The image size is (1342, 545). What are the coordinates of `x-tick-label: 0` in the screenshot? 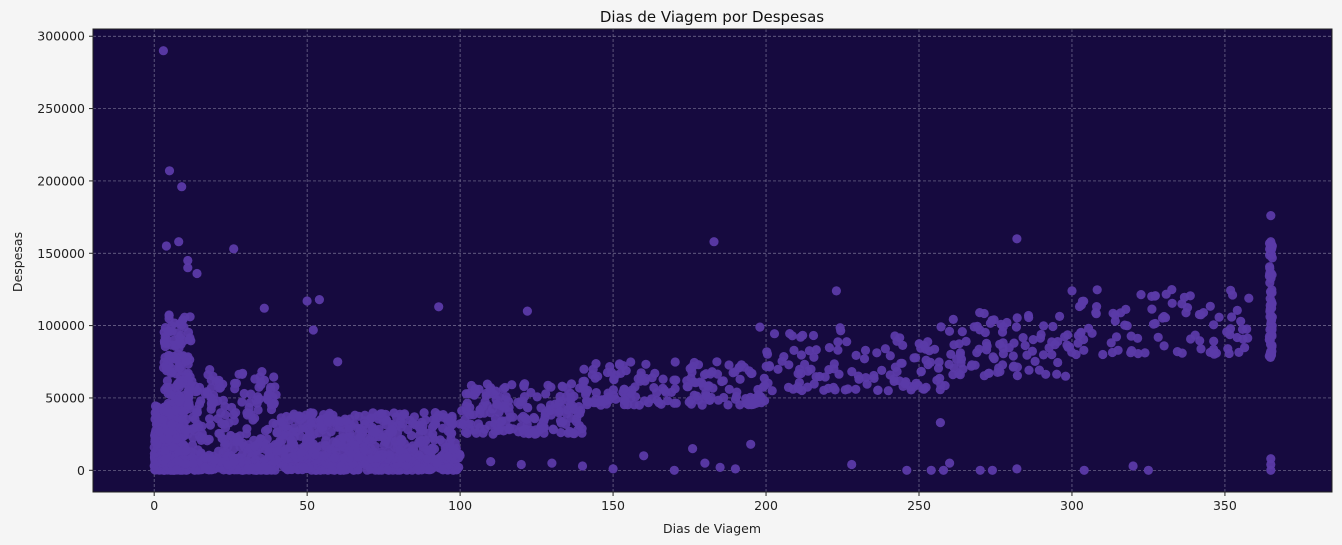 It's located at (154, 505).